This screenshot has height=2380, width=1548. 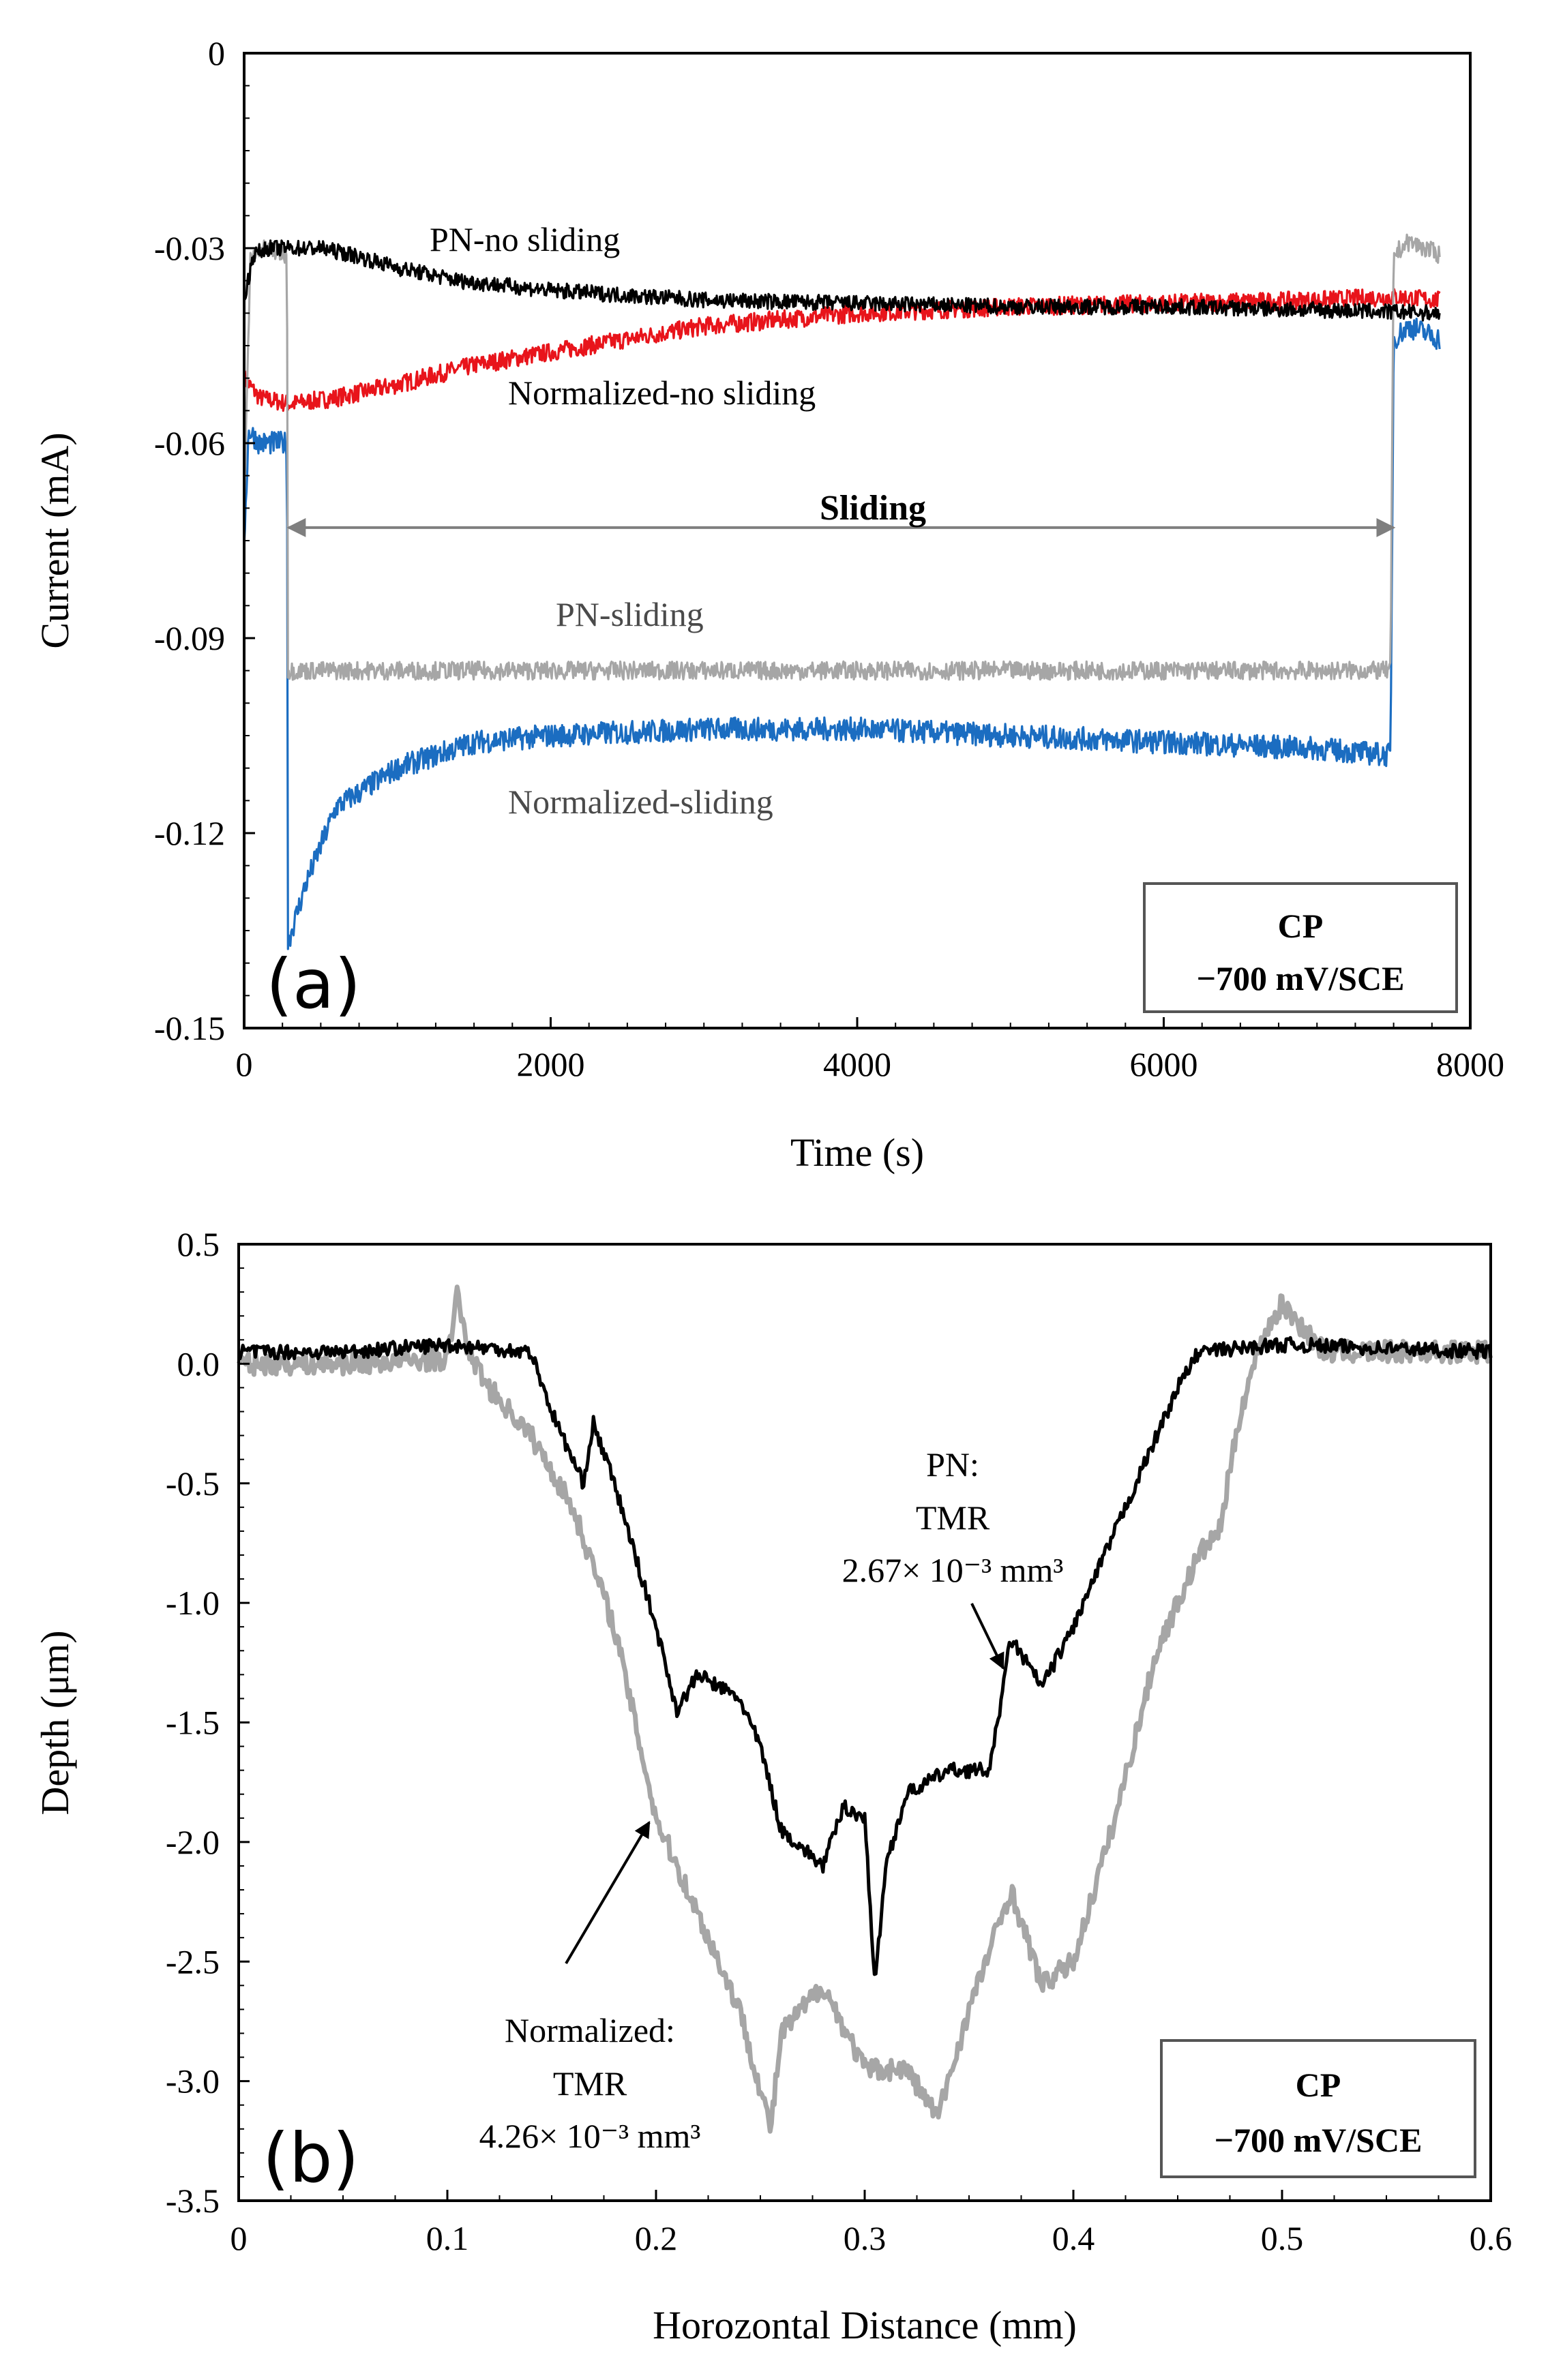 I want to click on y-tick-label: 0.5, so click(x=199, y=1244).